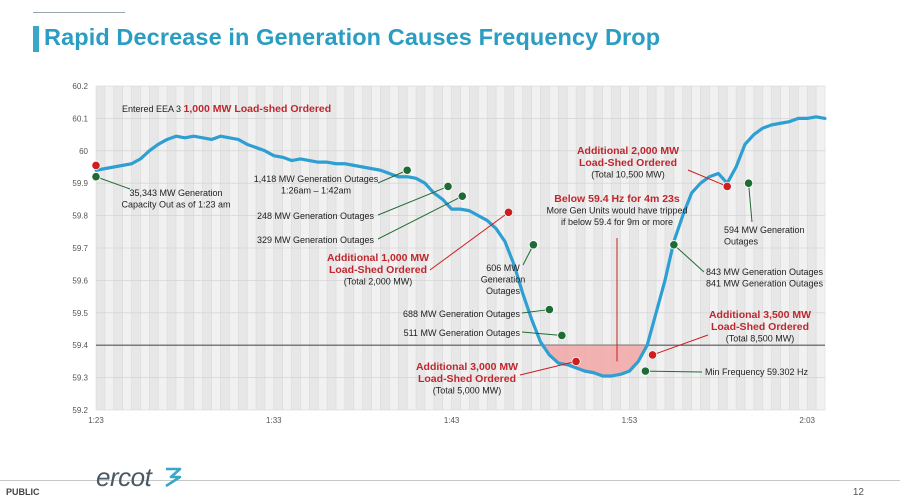 The width and height of the screenshot is (900, 503). Describe the element at coordinates (96, 420) in the screenshot. I see `x-tick-label: 1:23` at that location.